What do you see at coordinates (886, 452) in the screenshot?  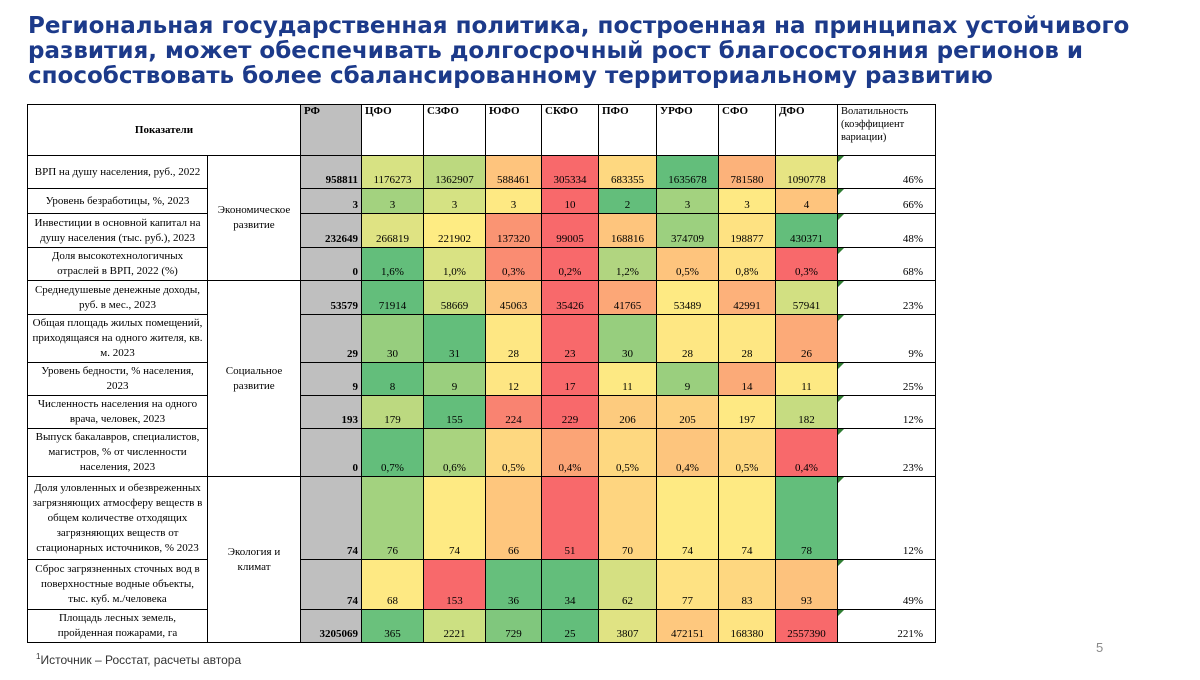 I see `volatility-value: 23%` at bounding box center [886, 452].